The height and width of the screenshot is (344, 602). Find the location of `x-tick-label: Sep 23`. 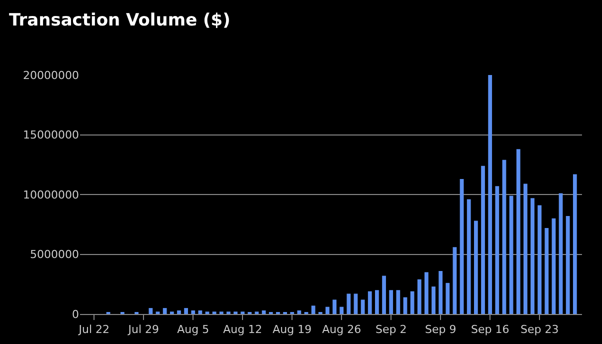

x-tick-label: Sep 23 is located at coordinates (539, 329).